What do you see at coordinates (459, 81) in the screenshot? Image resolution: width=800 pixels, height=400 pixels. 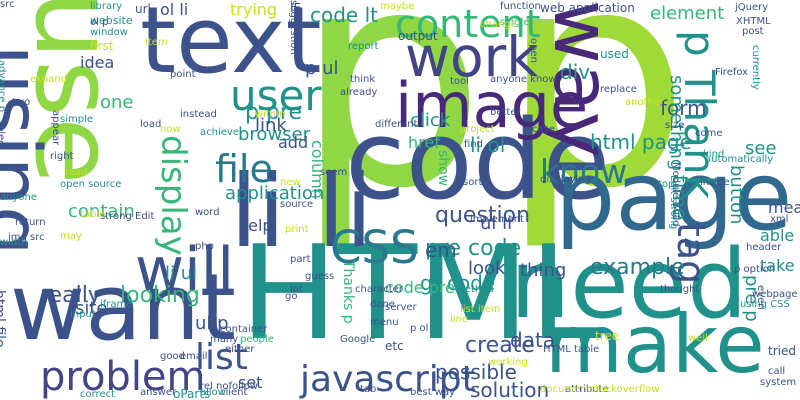 I see `word-tool: tool` at bounding box center [459, 81].